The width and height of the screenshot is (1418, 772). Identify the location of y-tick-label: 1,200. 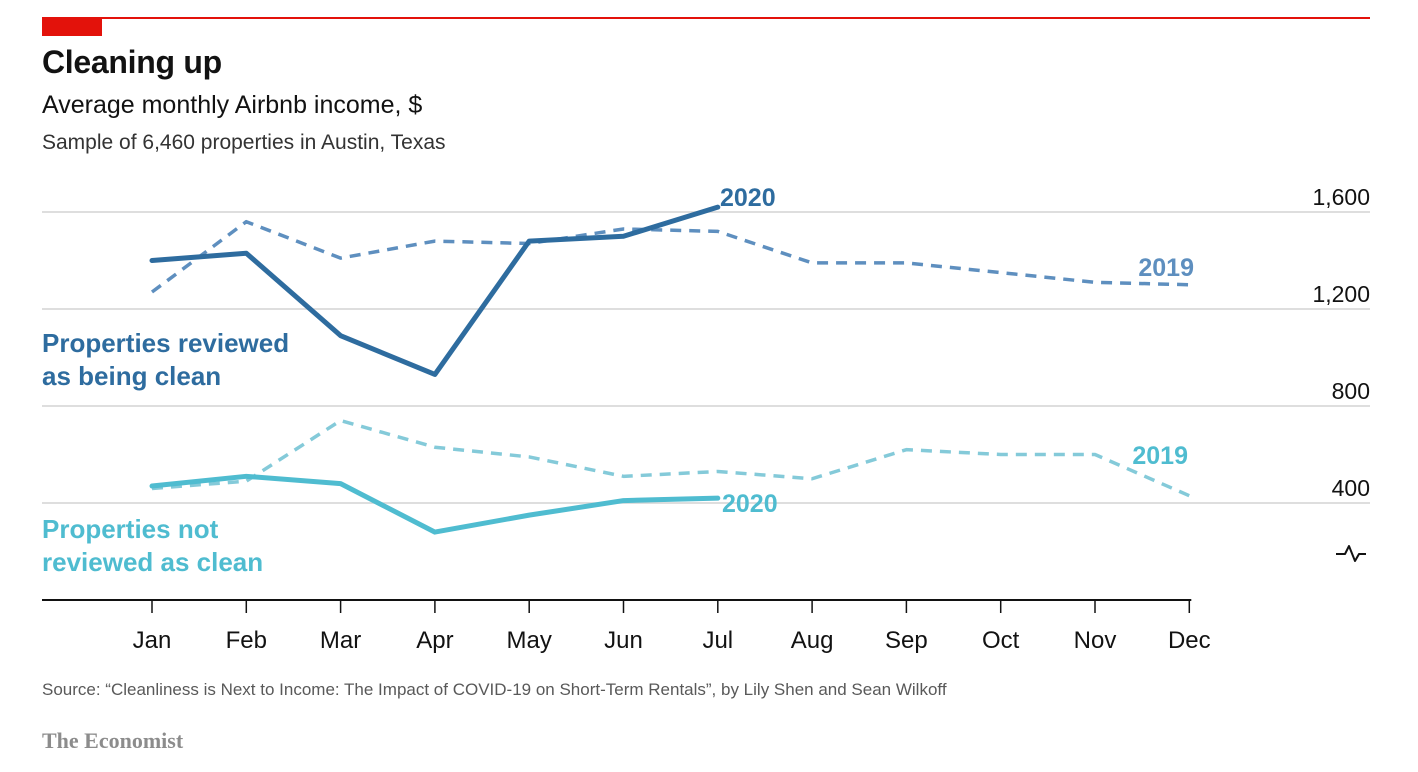
(1341, 294).